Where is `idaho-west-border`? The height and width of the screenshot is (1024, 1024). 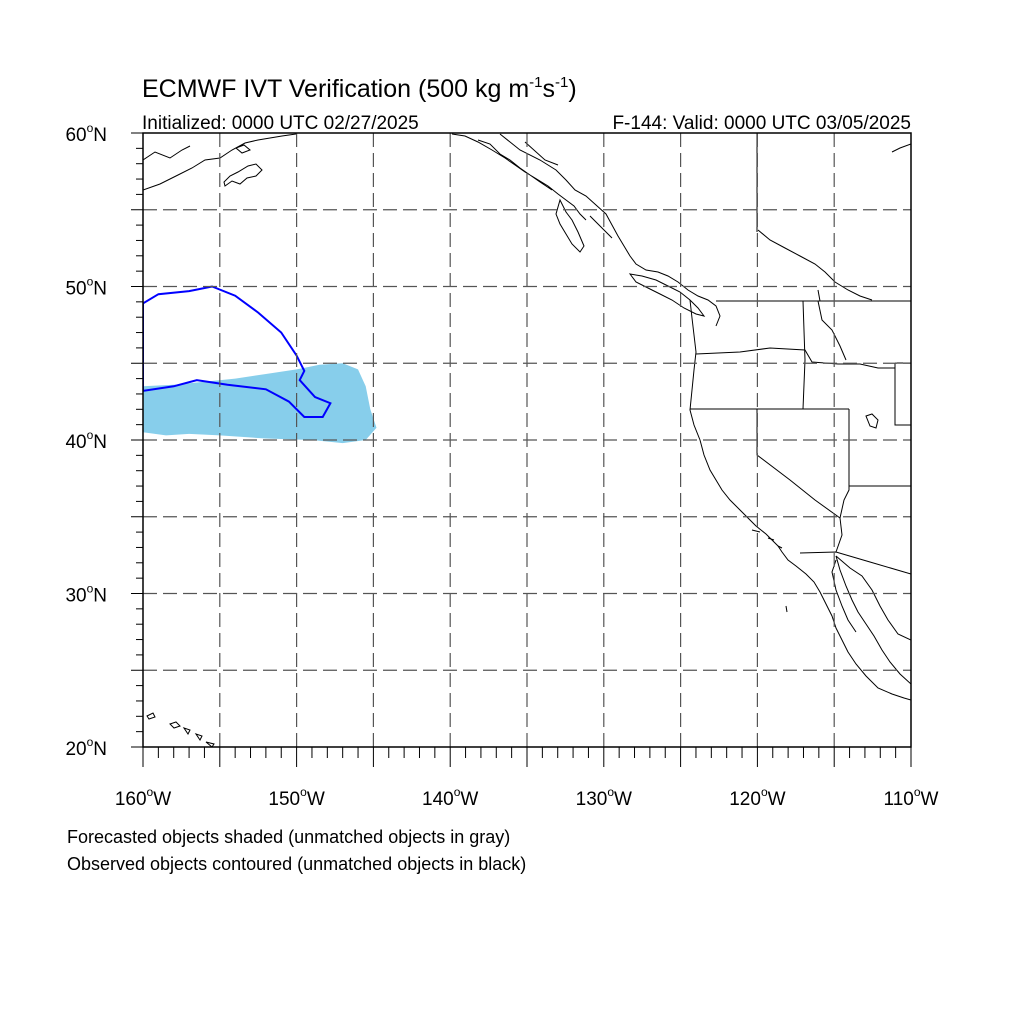
idaho-west-border is located at coordinates (804, 355).